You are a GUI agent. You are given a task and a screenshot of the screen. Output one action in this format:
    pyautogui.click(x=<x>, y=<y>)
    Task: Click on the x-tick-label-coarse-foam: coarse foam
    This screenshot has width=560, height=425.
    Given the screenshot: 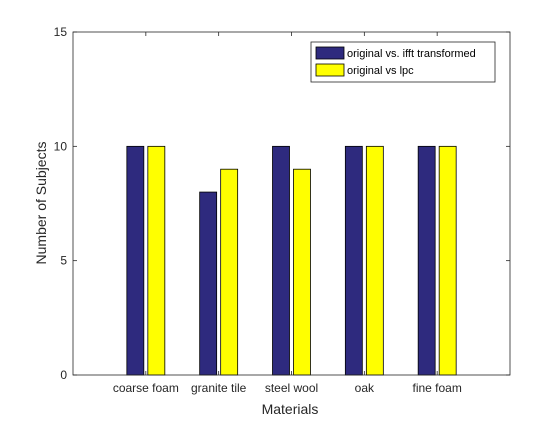 What is the action you would take?
    pyautogui.click(x=146, y=388)
    